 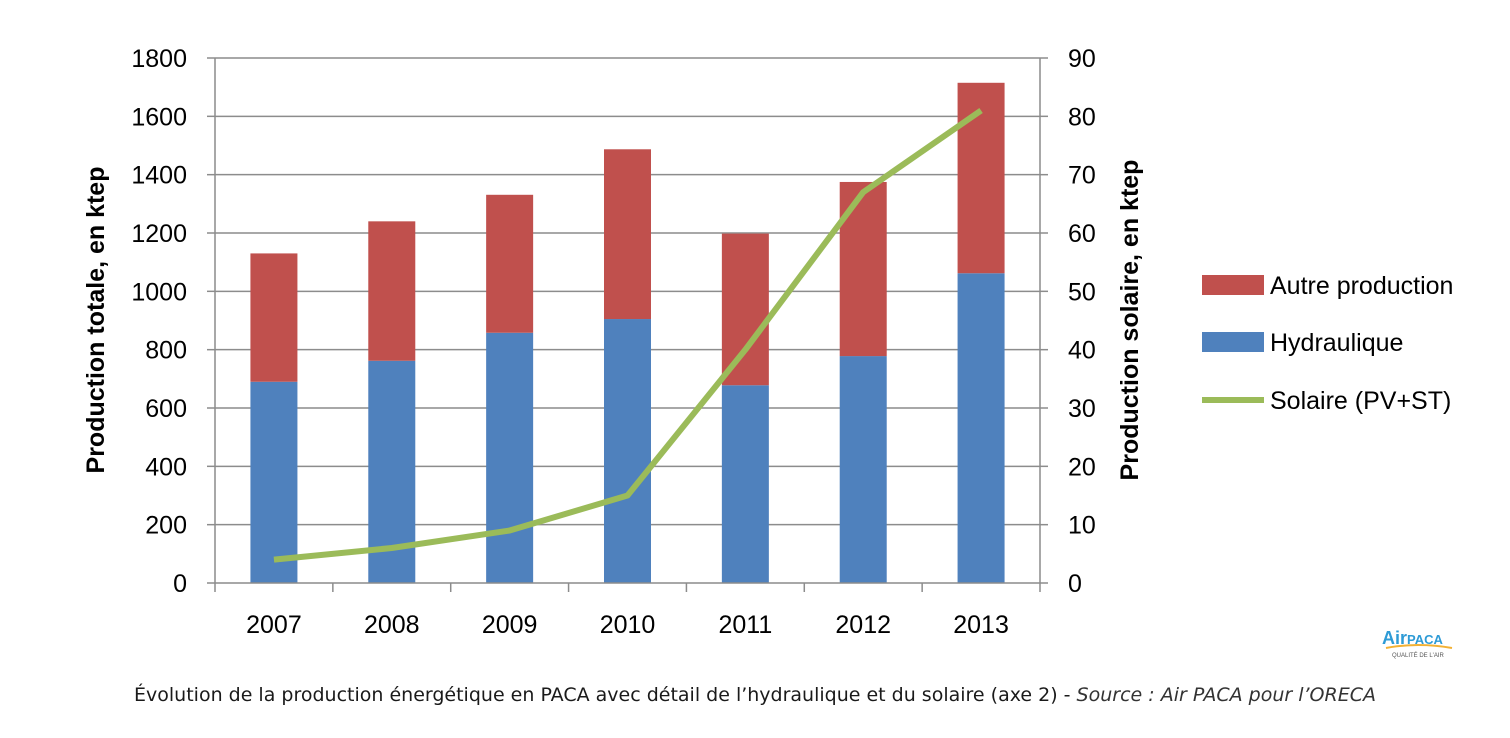 I want to click on legend-swatch-autre-production, so click(x=1233, y=285).